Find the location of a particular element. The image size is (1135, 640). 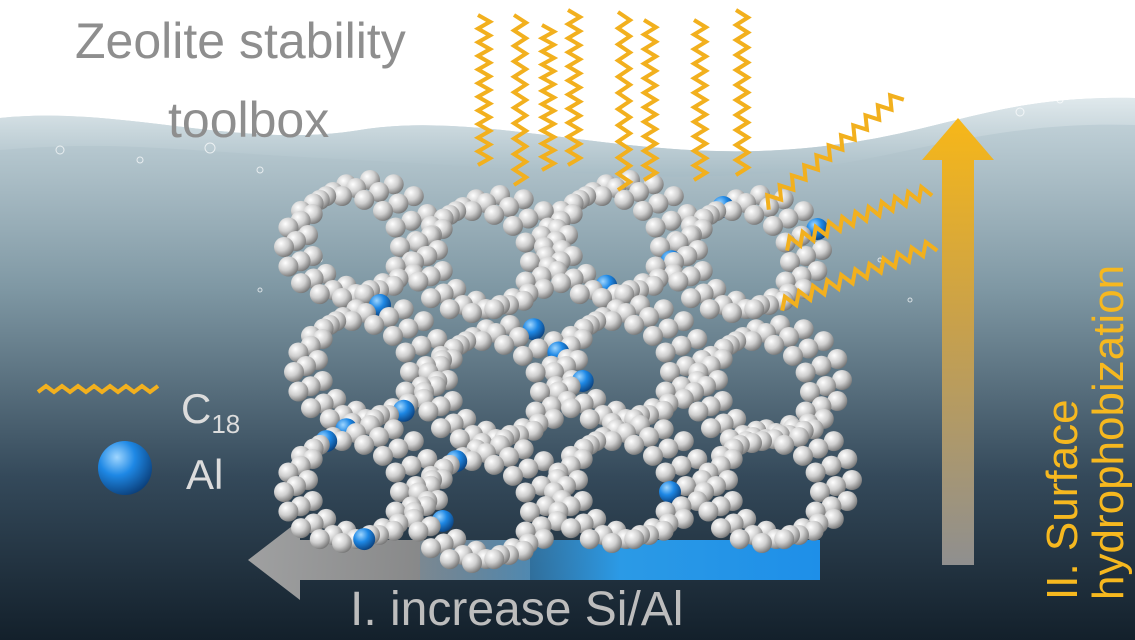

legend-aluminum-icon is located at coordinates (125, 468).